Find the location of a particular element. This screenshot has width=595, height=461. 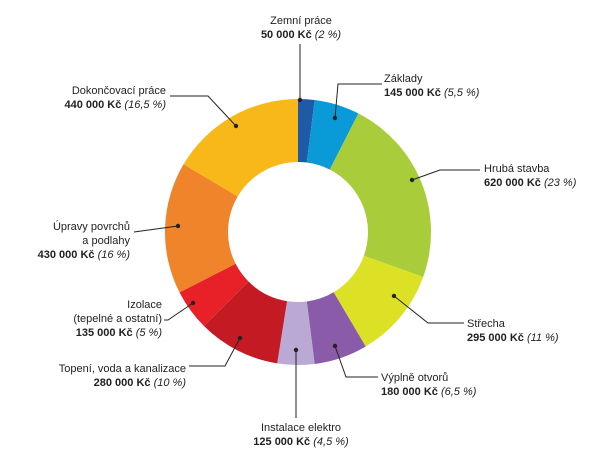

label-name: Zemní práce is located at coordinates (301, 21).